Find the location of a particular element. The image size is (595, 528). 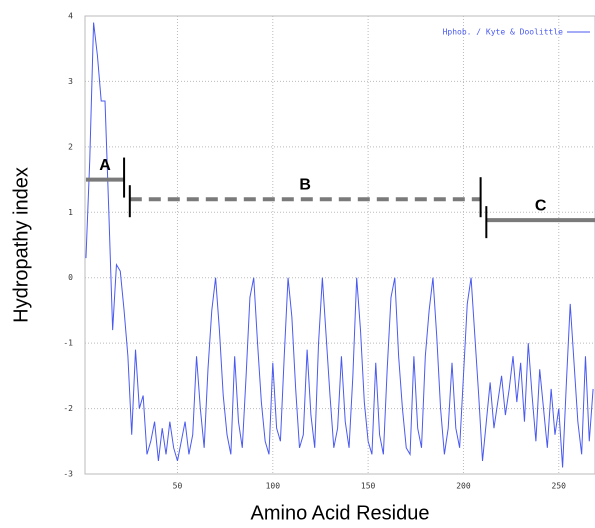

y-axis-label: Hydropathy index is located at coordinates (21, 245).